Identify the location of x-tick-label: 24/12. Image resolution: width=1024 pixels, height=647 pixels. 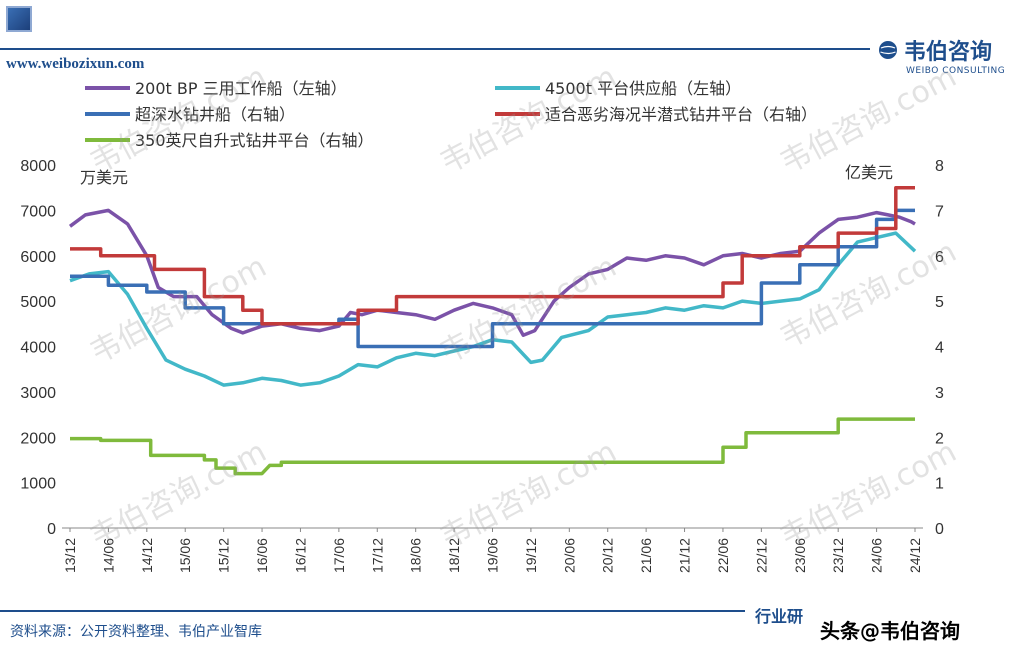
(915, 555).